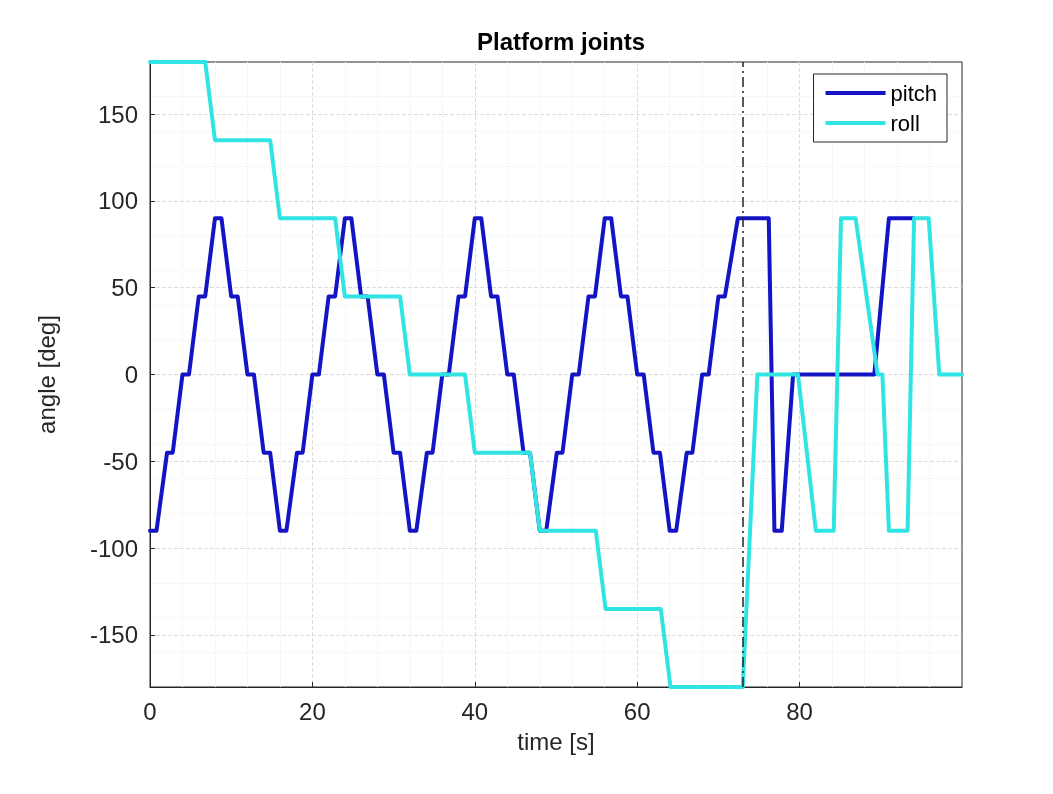 This screenshot has height=794, width=1053. I want to click on y-tick-label: 0, so click(131, 374).